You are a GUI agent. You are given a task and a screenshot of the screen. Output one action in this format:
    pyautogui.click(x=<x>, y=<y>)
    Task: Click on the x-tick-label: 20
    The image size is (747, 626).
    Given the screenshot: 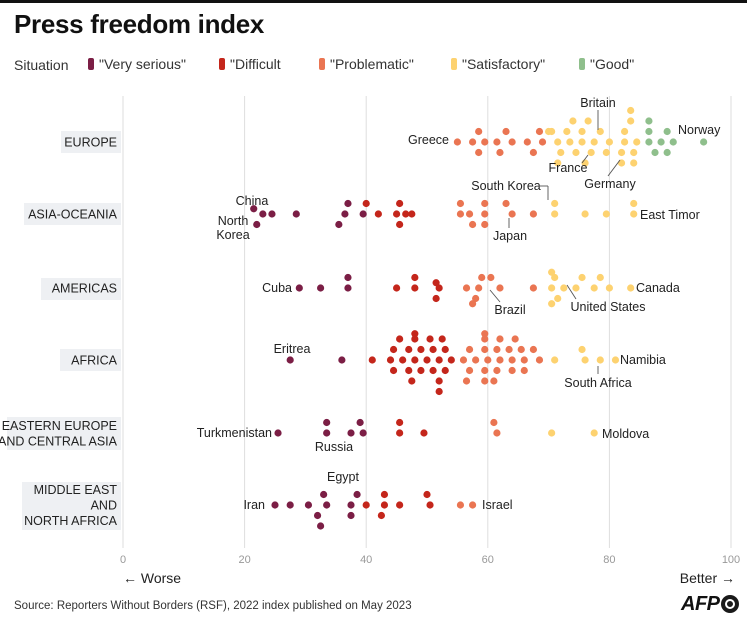 What is the action you would take?
    pyautogui.click(x=244, y=560)
    